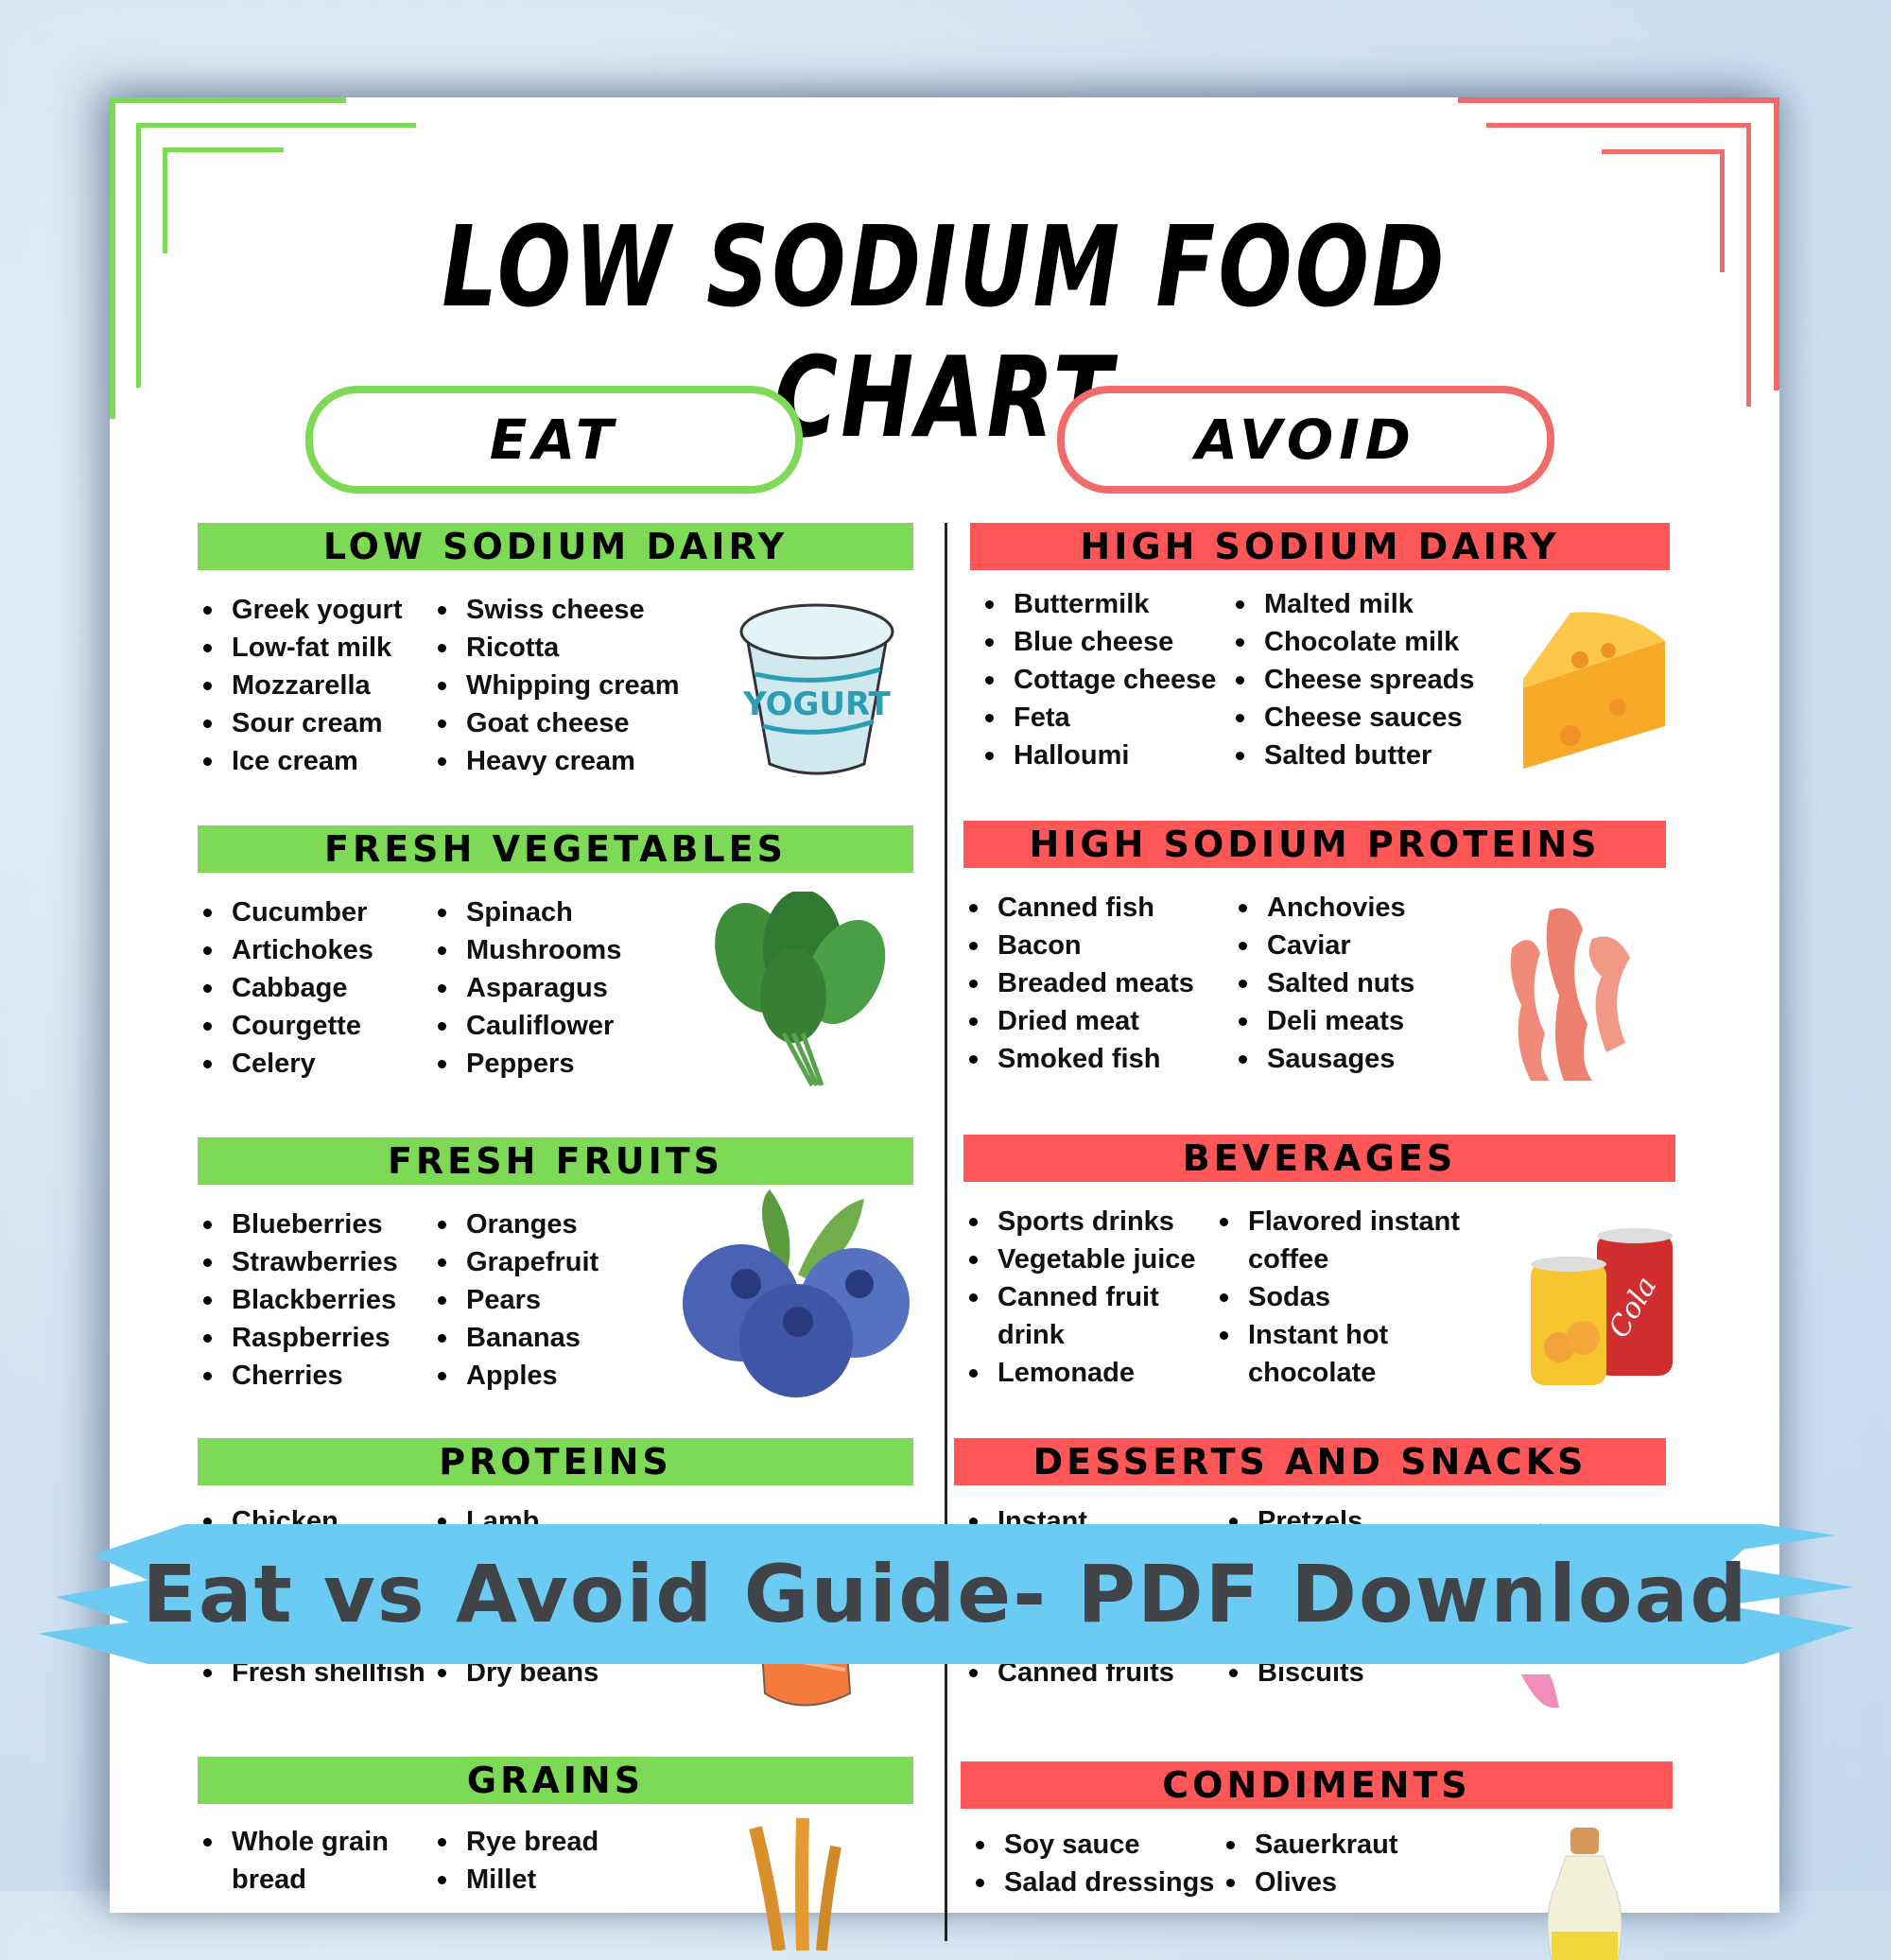 Image resolution: width=1891 pixels, height=1960 pixels. What do you see at coordinates (554, 440) in the screenshot?
I see `eat-pill: EAT` at bounding box center [554, 440].